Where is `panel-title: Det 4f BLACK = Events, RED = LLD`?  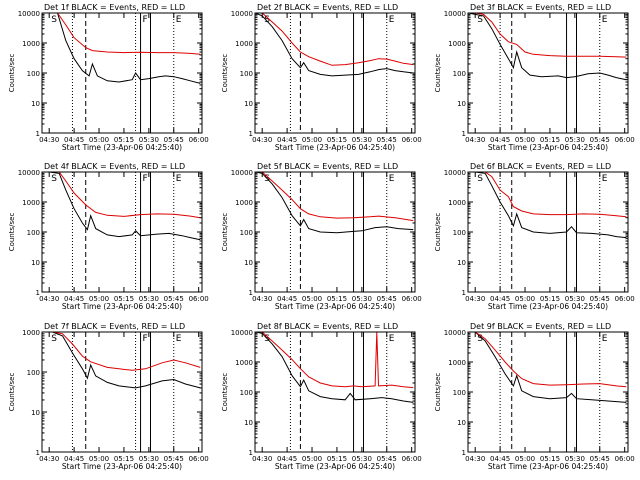
panel-title: Det 4f BLACK = Events, RED = LLD is located at coordinates (114, 166).